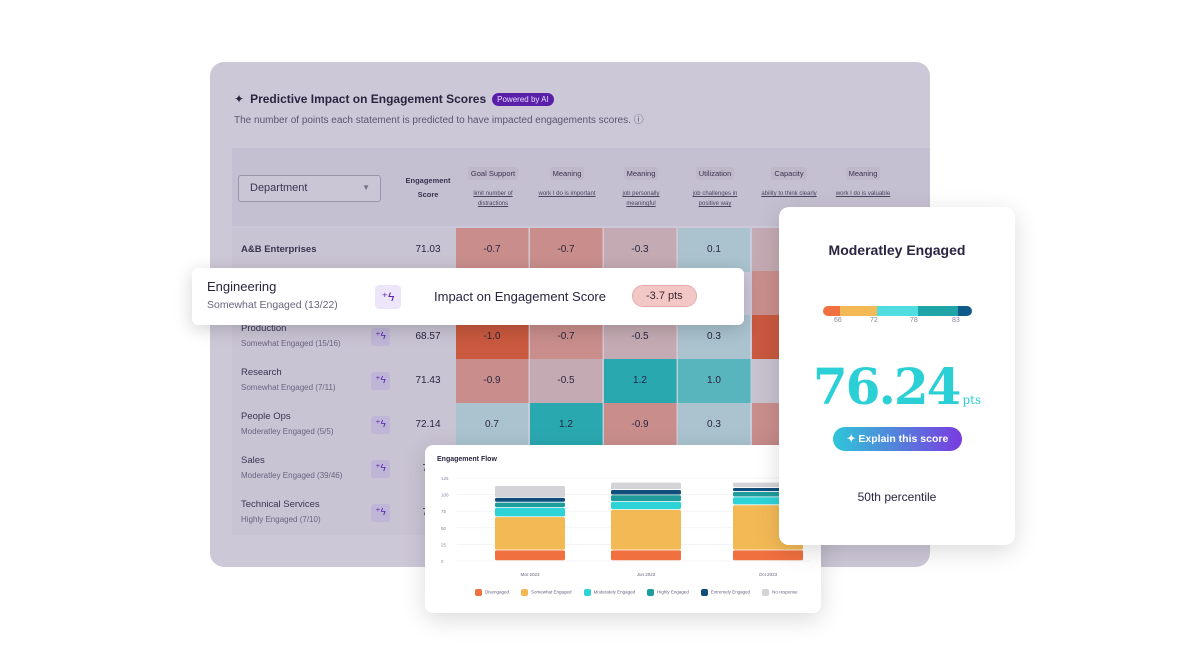  What do you see at coordinates (366, 187) in the screenshot?
I see `chevron-down-icon: ▼` at bounding box center [366, 187].